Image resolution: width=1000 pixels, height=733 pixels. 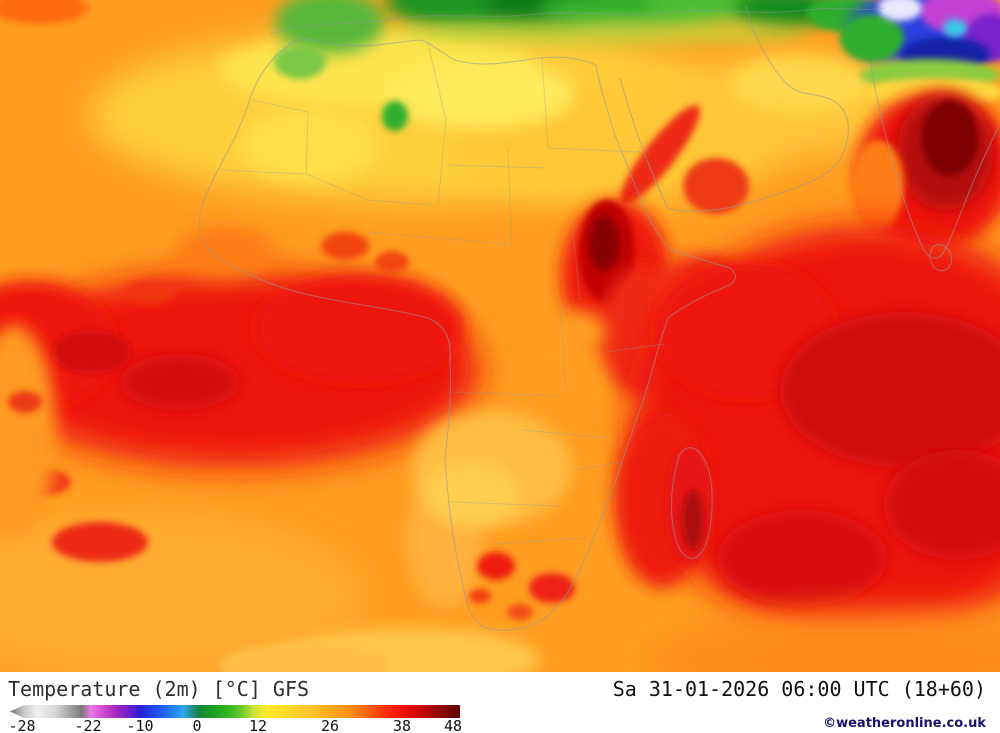 What do you see at coordinates (920, 53) in the screenshot?
I see `cold-region` at bounding box center [920, 53].